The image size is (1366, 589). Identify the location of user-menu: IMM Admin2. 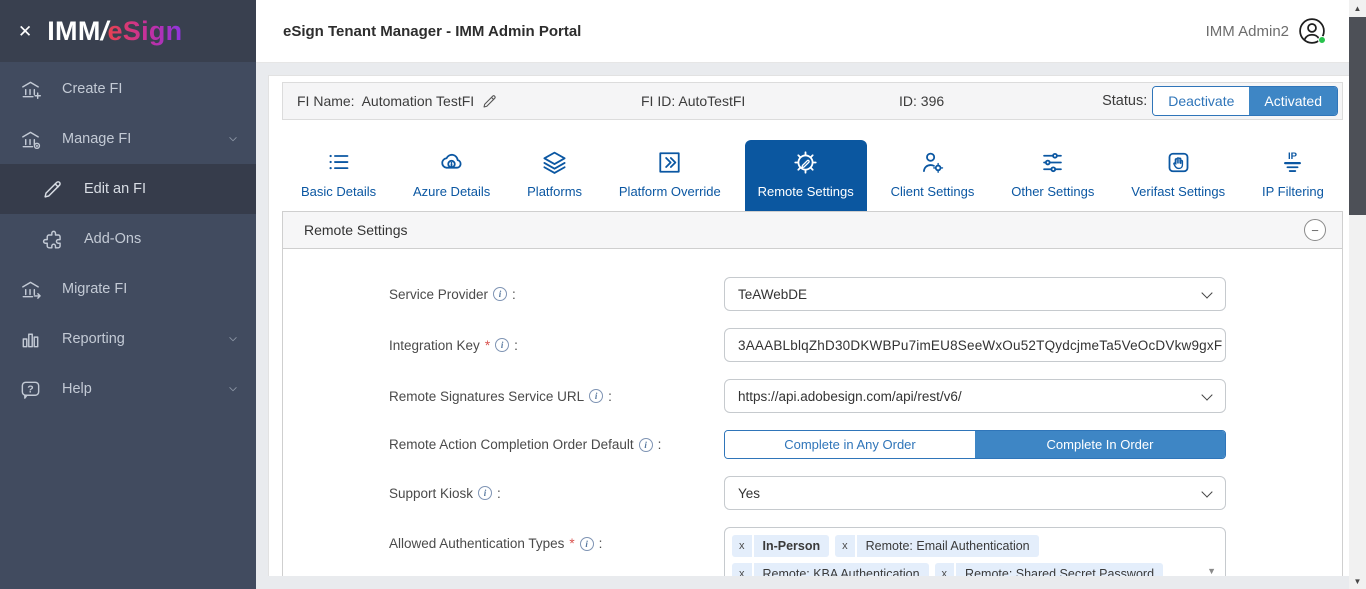
(1266, 31).